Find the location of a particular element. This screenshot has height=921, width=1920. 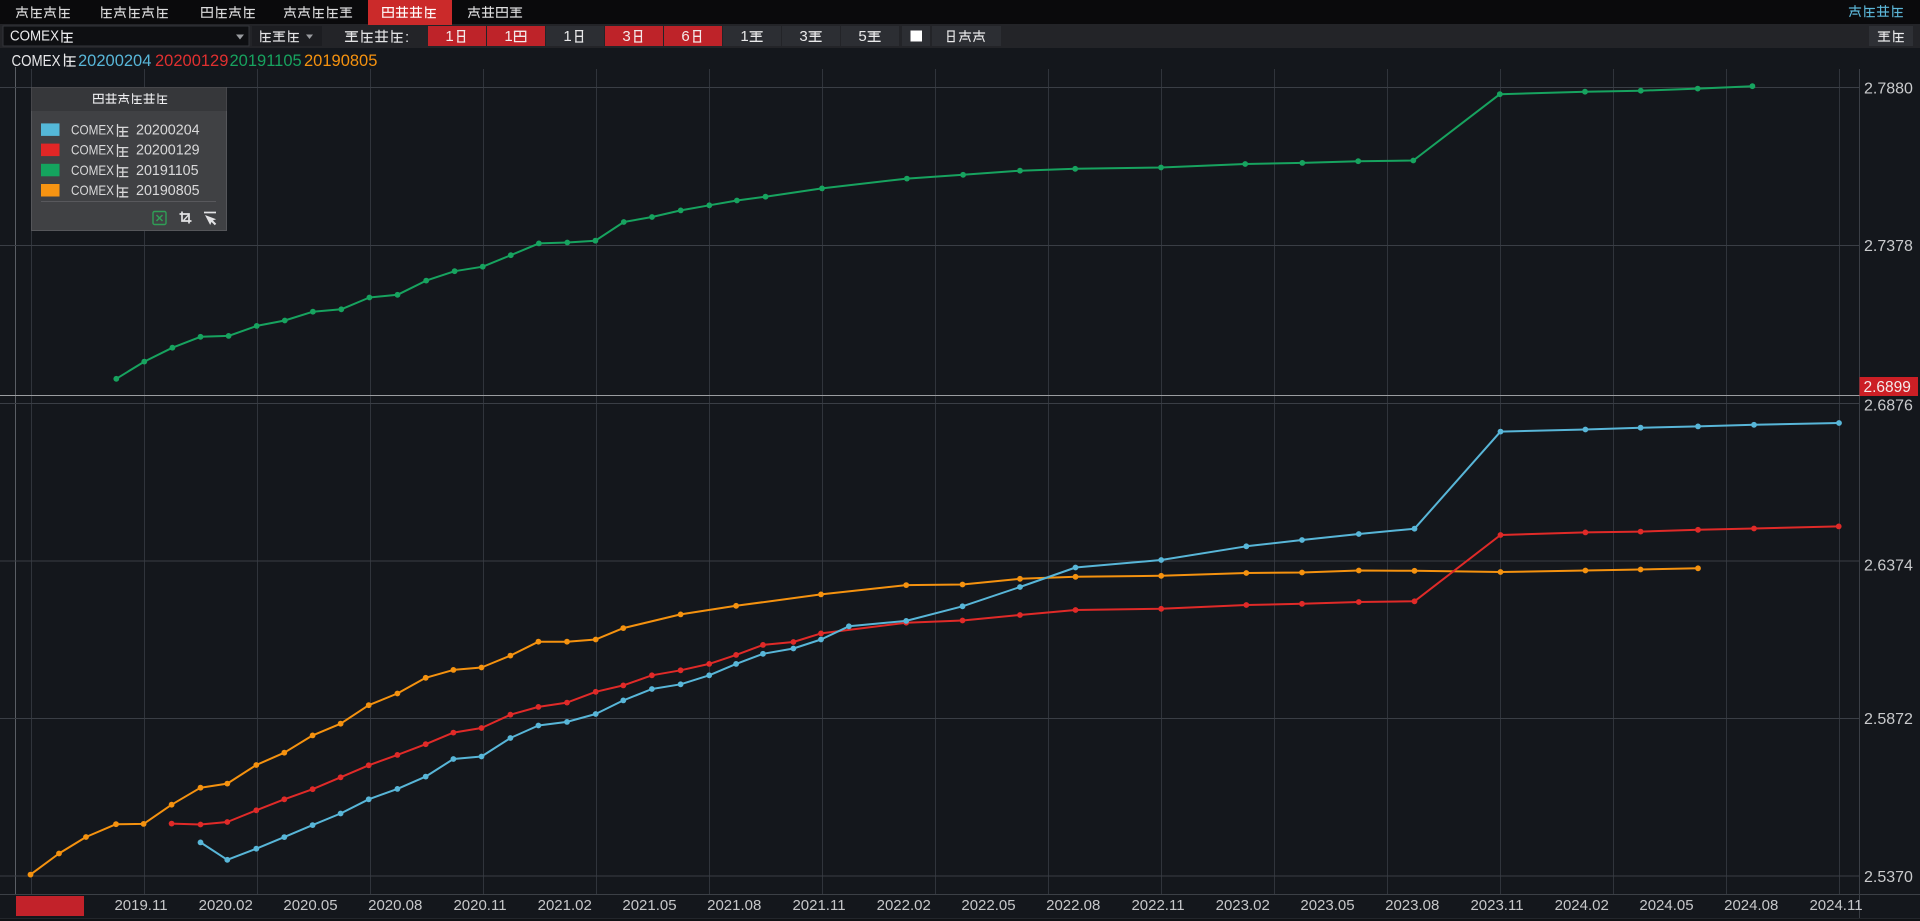

svg-text: 2.6899 is located at coordinates (1887, 387).